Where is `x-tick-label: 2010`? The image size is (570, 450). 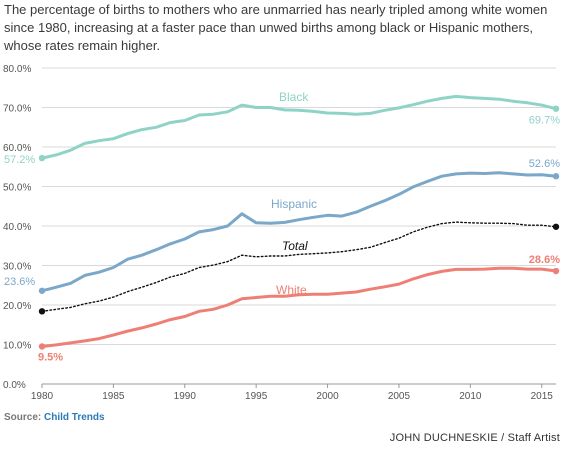 x-tick-label: 2010 is located at coordinates (470, 396).